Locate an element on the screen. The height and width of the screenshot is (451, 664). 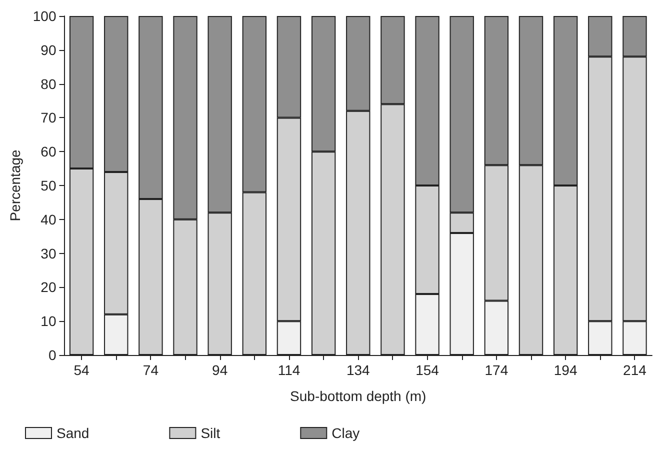
x-tick-label: 194 is located at coordinates (566, 370).